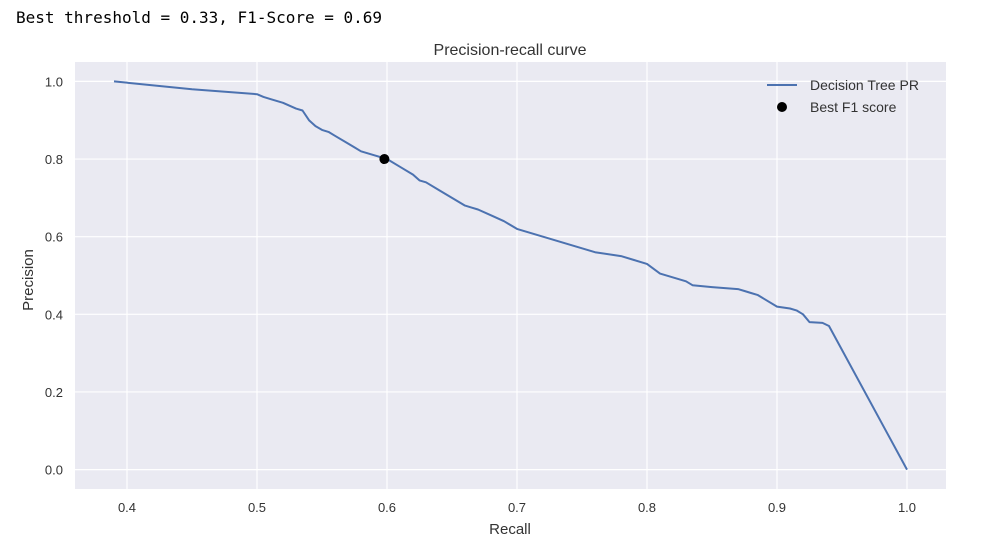 The width and height of the screenshot is (981, 551). Describe the element at coordinates (777, 507) in the screenshot. I see `x-tick-label: 0.9` at that location.